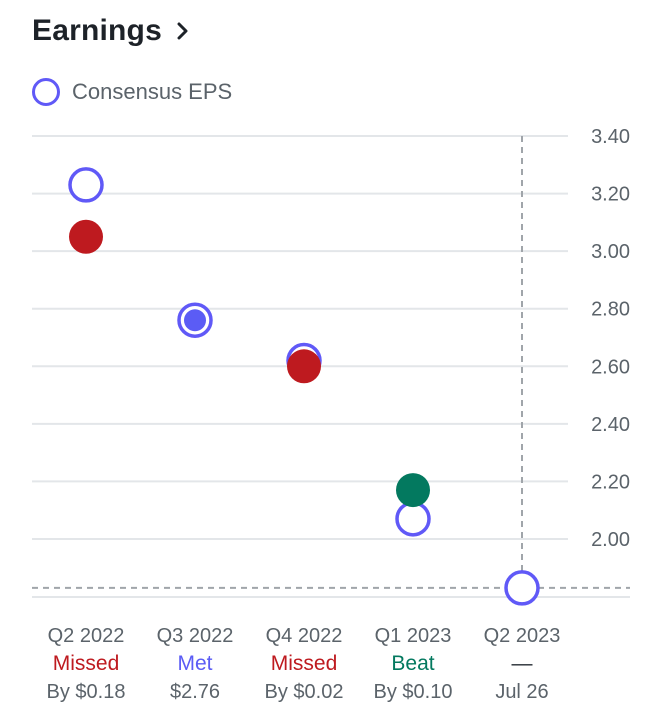  Describe the element at coordinates (413, 636) in the screenshot. I see `quarter-label: Q1 2023` at that location.